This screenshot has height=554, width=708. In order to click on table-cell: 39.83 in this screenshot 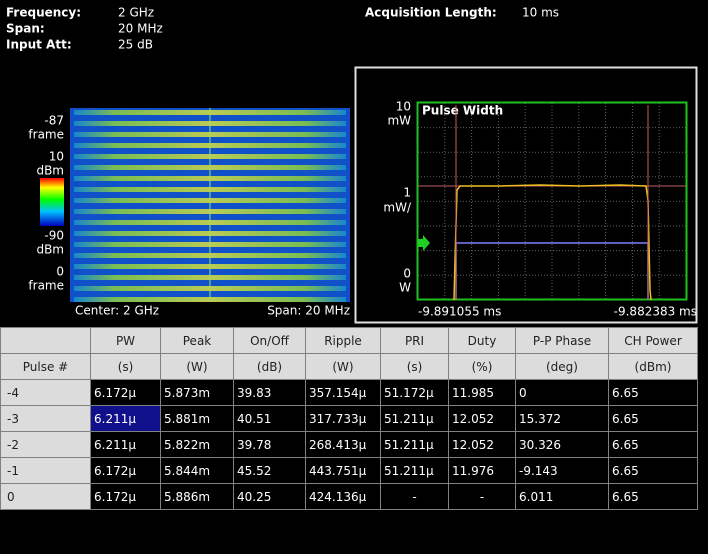, I will do `click(269, 392)`.